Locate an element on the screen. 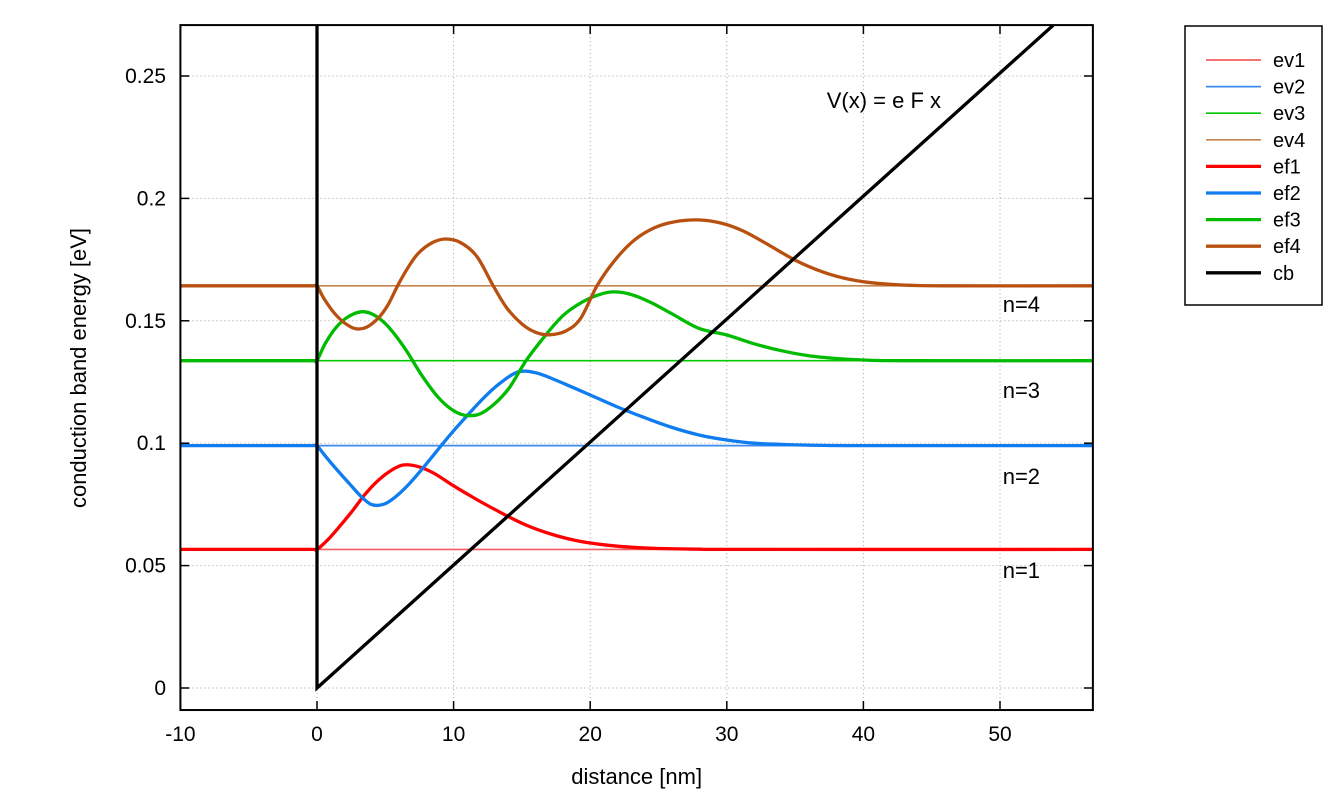 The width and height of the screenshot is (1333, 805). annotation-level-1: n=1 is located at coordinates (1021, 570).